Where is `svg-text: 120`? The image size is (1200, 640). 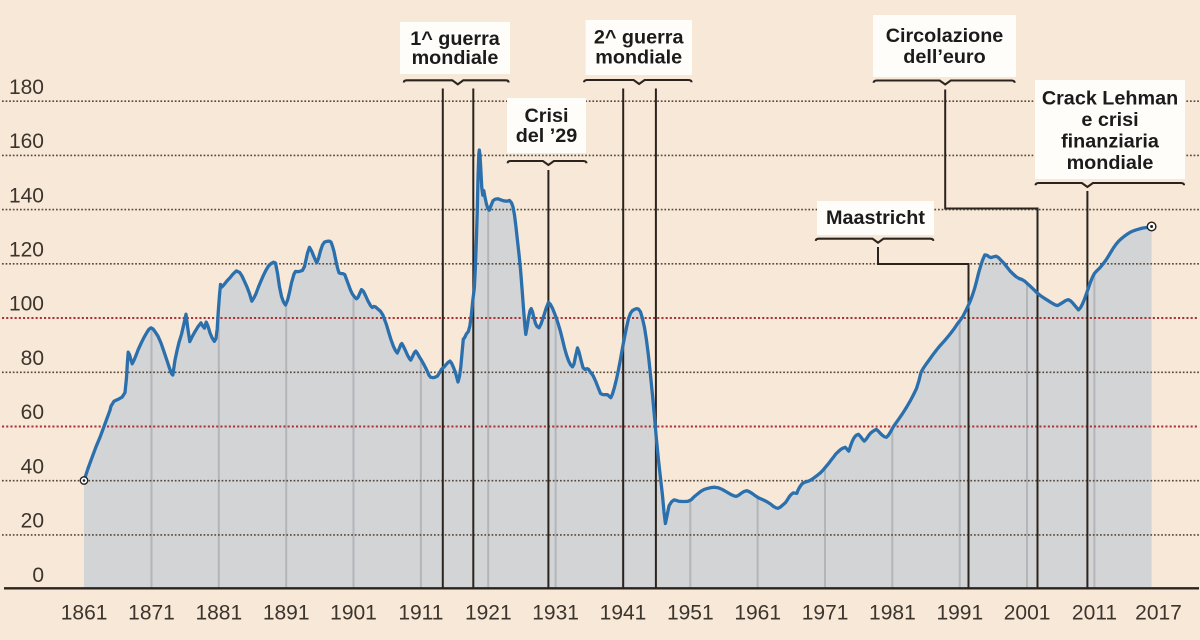 svg-text: 120 is located at coordinates (26, 250).